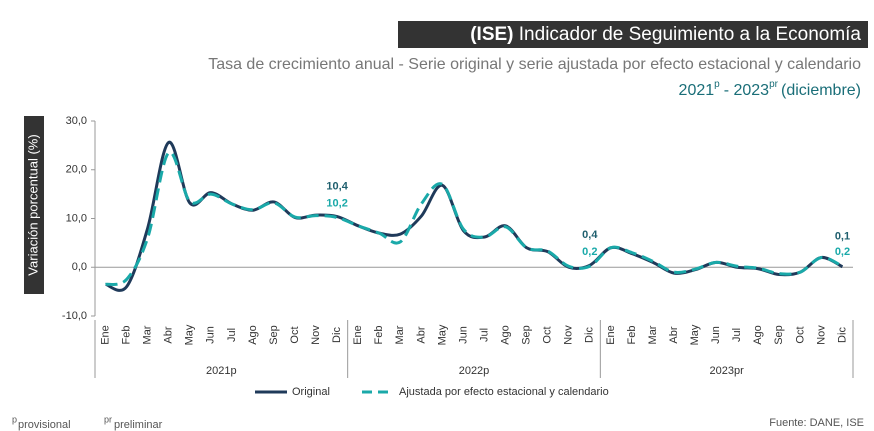 The width and height of the screenshot is (874, 431). I want to click on period: 2021p - 2023pr (diciembre), so click(770, 89).